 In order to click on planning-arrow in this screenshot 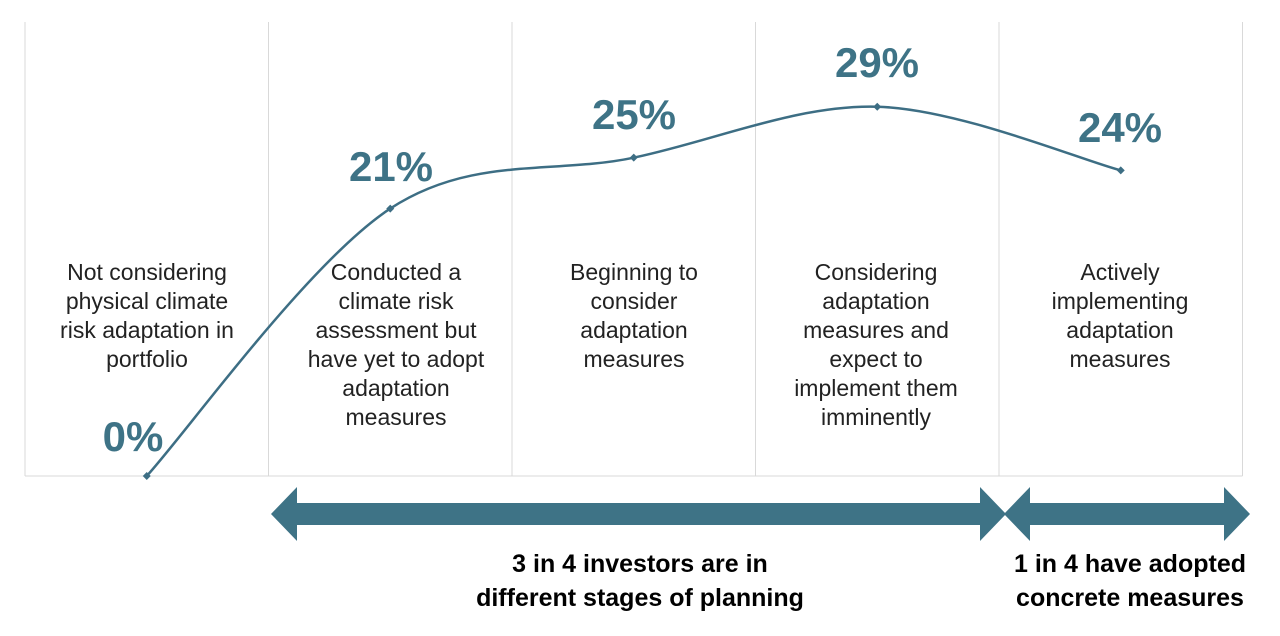, I will do `click(638, 514)`.